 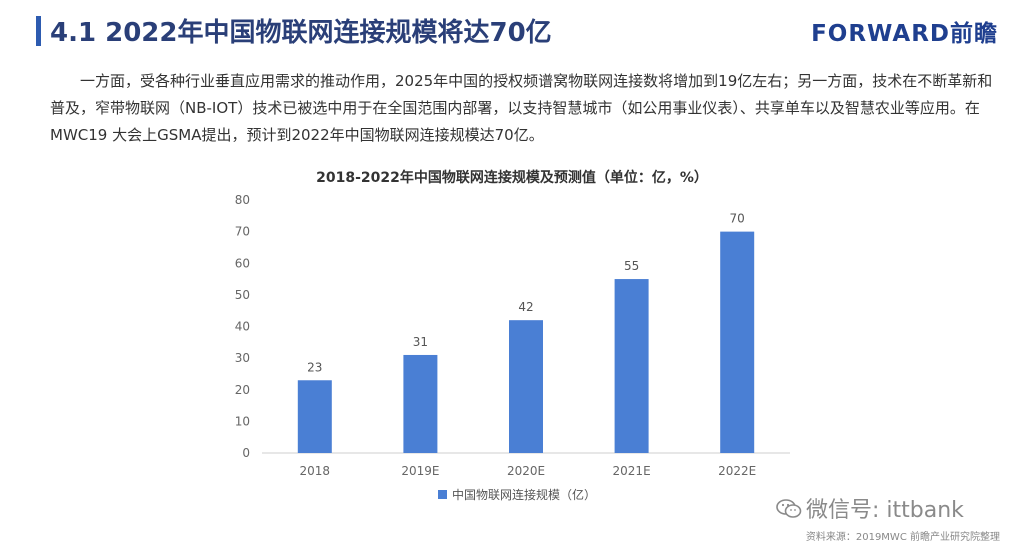 I want to click on legend-swatch, so click(x=442, y=494).